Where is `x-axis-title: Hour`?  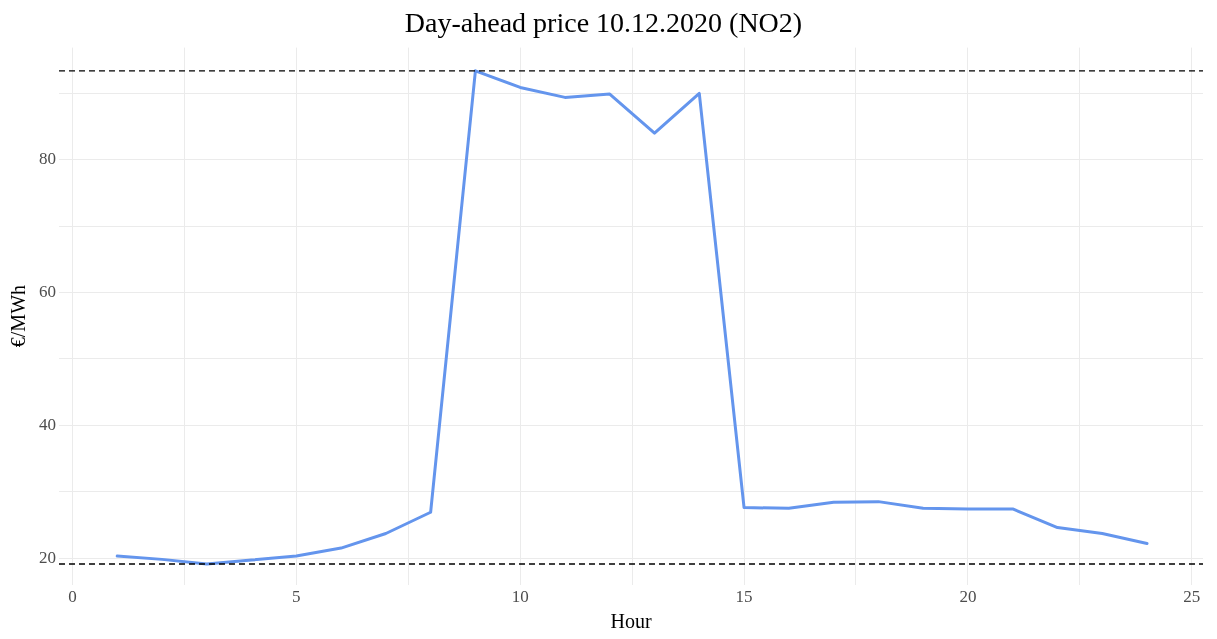
x-axis-title: Hour is located at coordinates (631, 621).